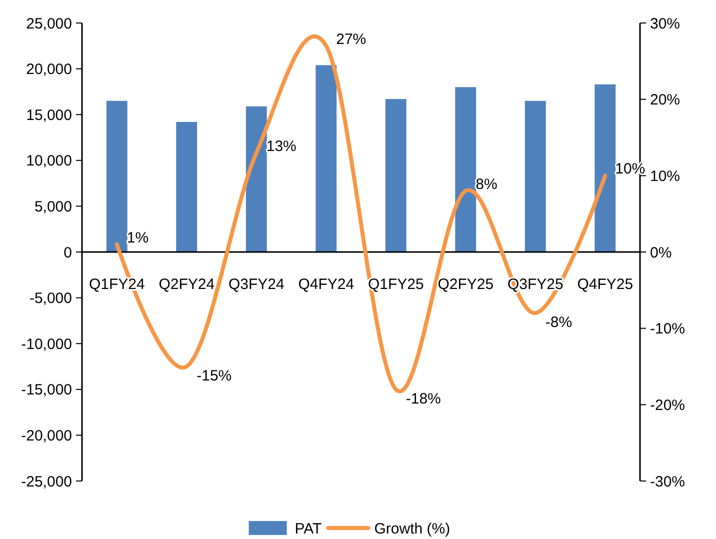  Describe the element at coordinates (665, 23) in the screenshot. I see `y2-tick-label: 30%` at that location.